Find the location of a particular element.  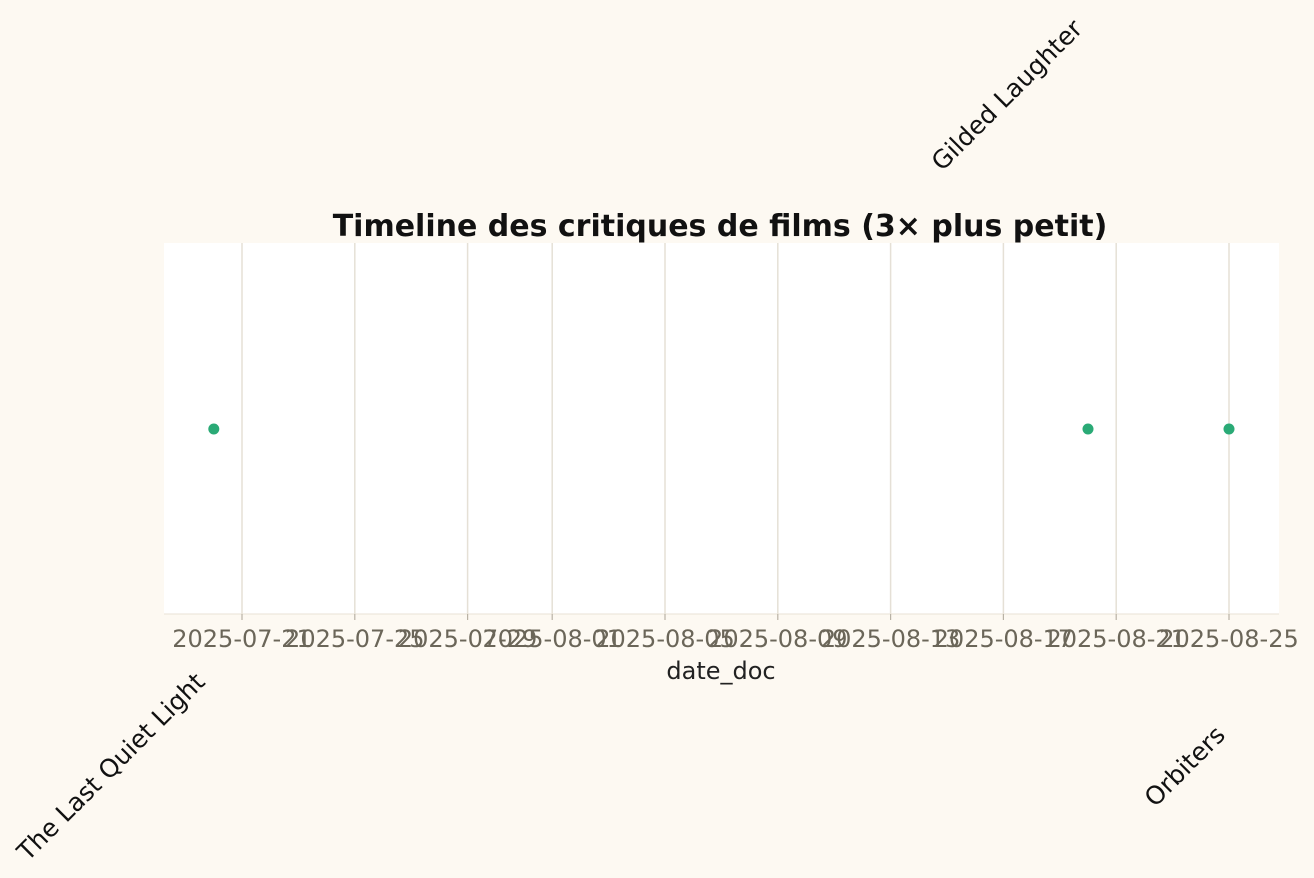

point-label: Gilded Laughter is located at coordinates (1007, 94).